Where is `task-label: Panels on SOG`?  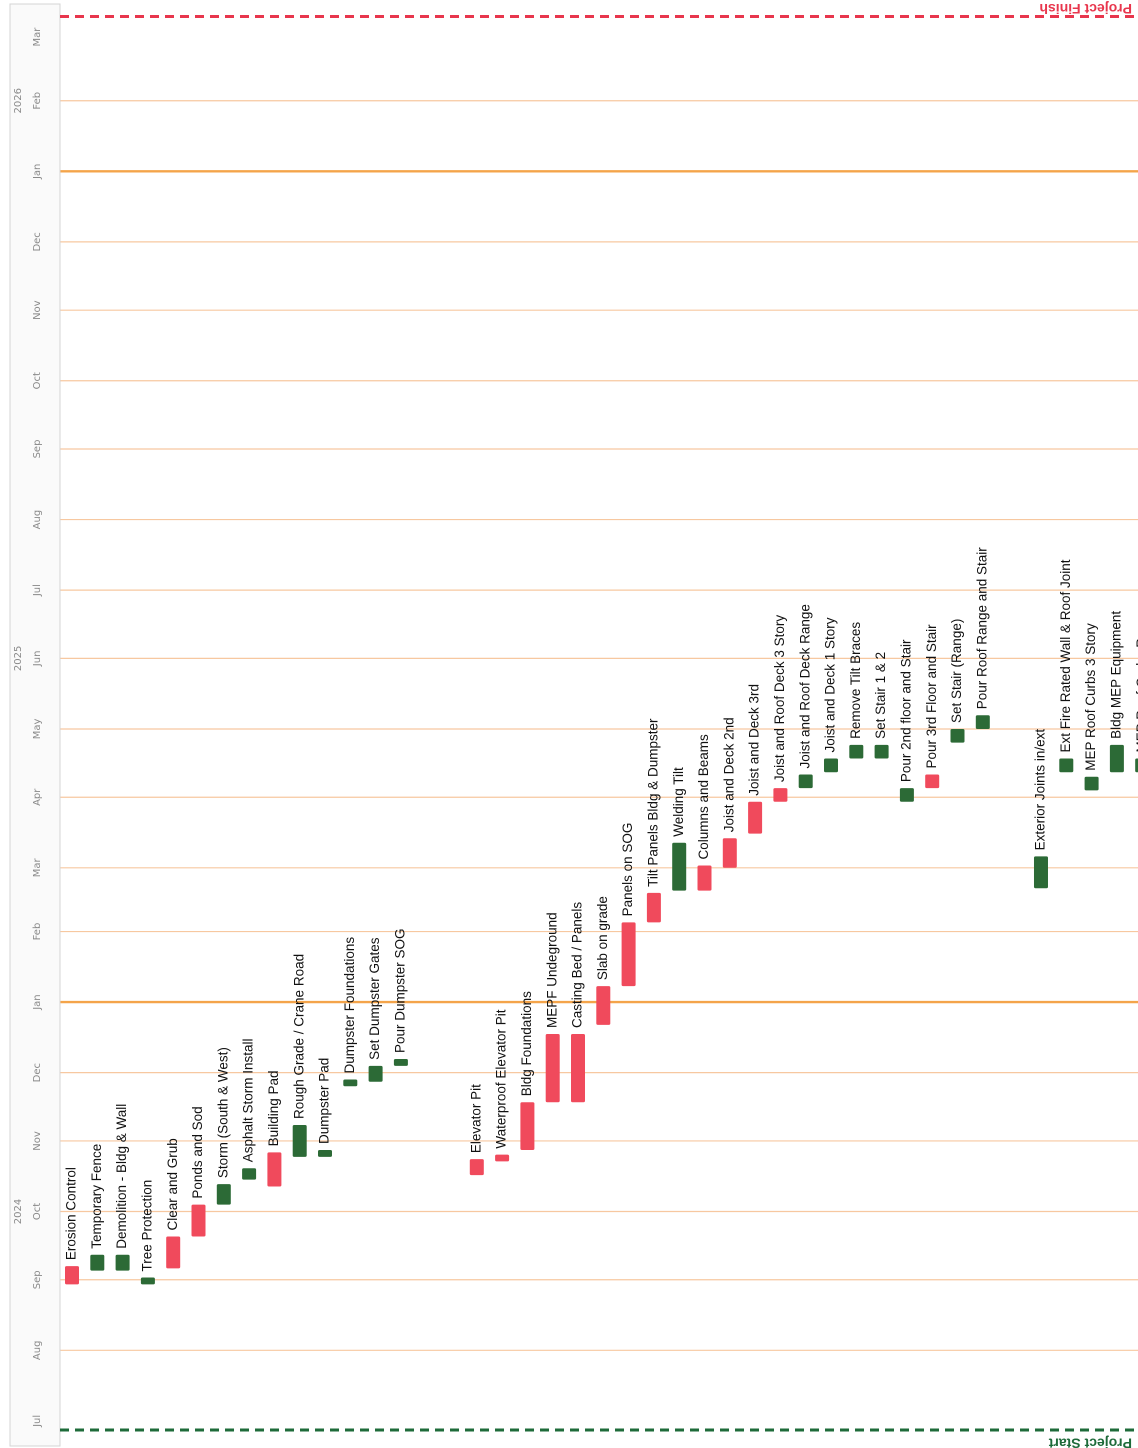
task-label: Panels on SOG is located at coordinates (627, 870).